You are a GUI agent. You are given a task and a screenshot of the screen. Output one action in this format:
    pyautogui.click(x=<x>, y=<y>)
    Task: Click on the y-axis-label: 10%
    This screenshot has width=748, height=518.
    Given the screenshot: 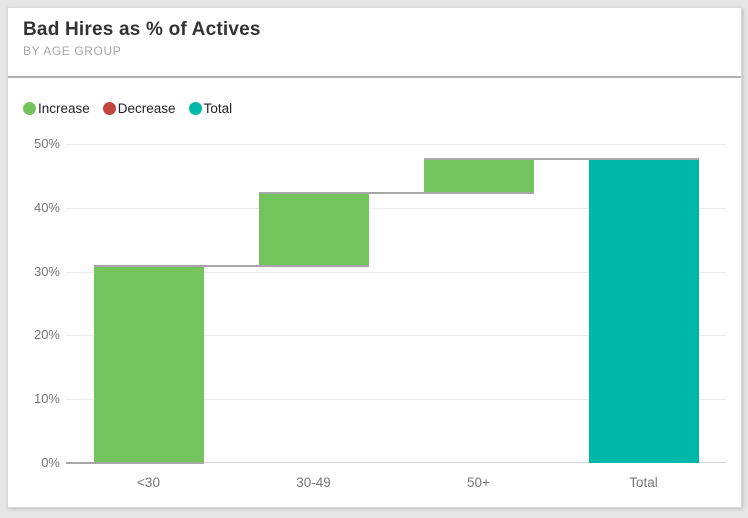 What is the action you would take?
    pyautogui.click(x=46, y=399)
    